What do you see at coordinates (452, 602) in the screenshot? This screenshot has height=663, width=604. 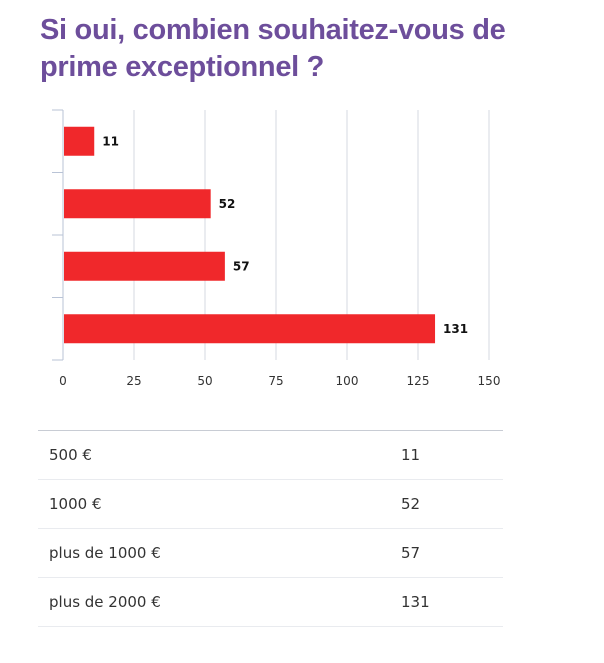 I see `table-value-cell: 131` at bounding box center [452, 602].